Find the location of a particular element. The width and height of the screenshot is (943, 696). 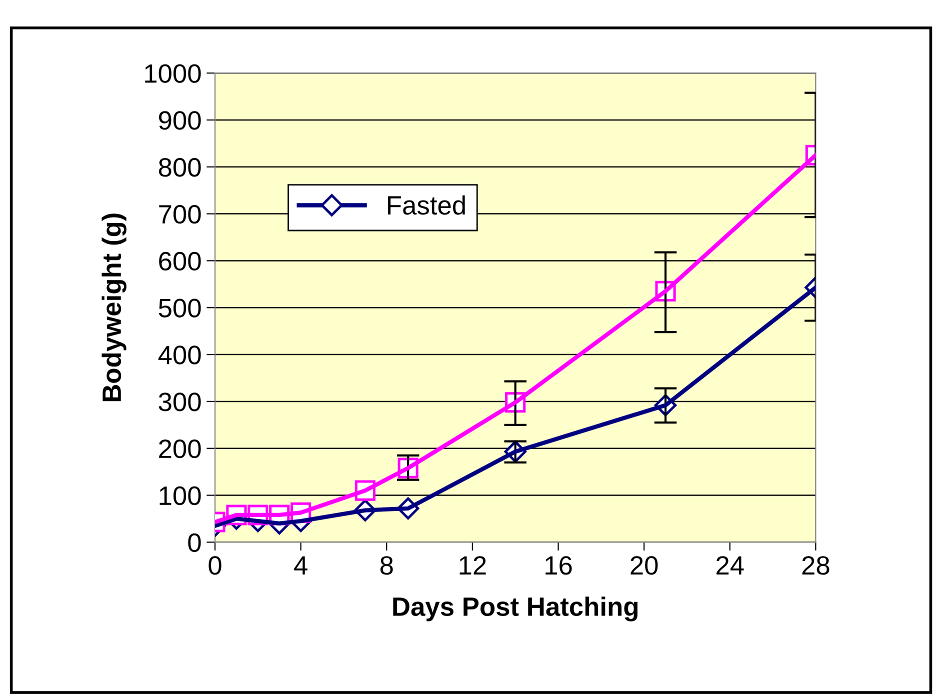

x-tick-label: 16 is located at coordinates (559, 565).